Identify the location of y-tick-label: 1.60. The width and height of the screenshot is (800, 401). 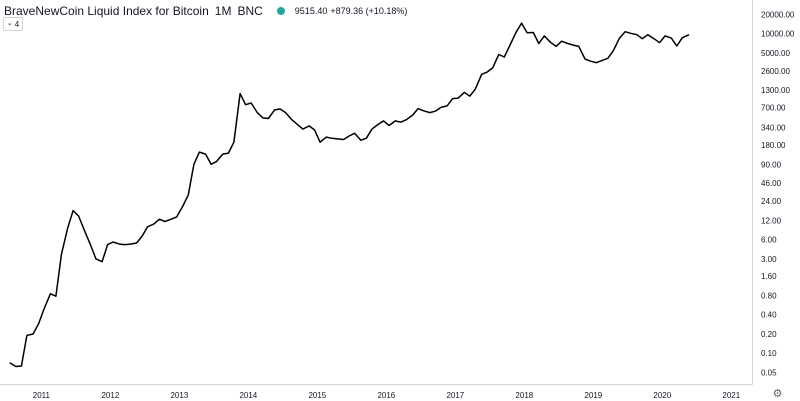
(769, 276).